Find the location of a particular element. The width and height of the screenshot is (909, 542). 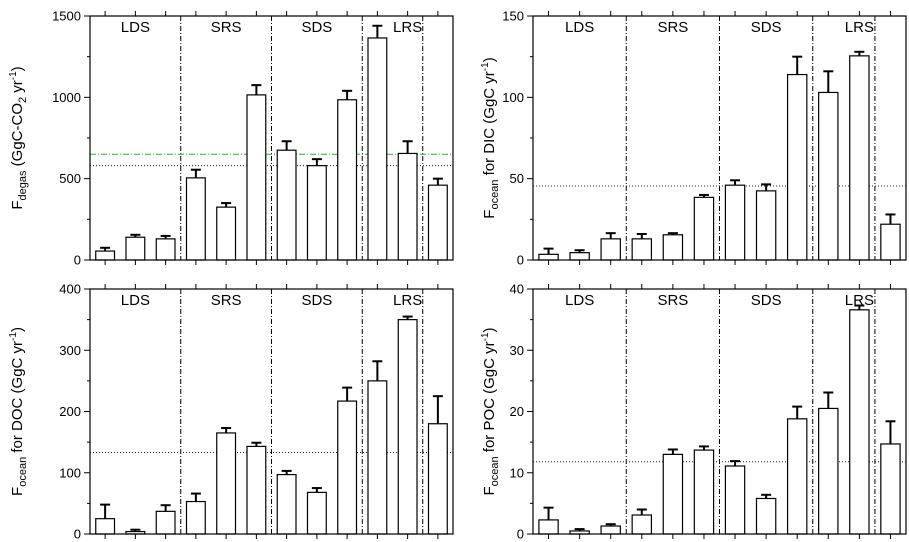

y-tick-label: 40 is located at coordinates (517, 289).